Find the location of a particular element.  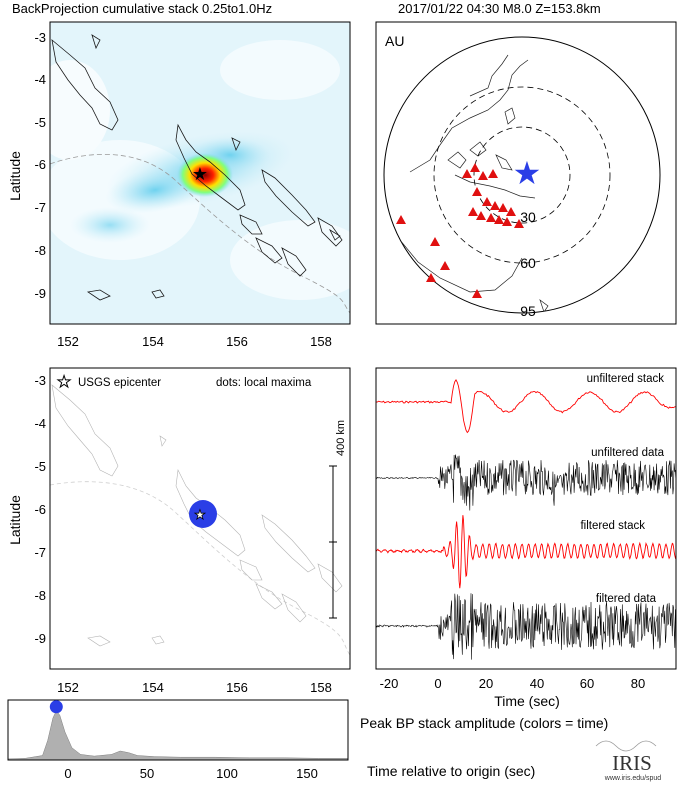

legend-epicenter: USGS epicenter is located at coordinates (119, 383).